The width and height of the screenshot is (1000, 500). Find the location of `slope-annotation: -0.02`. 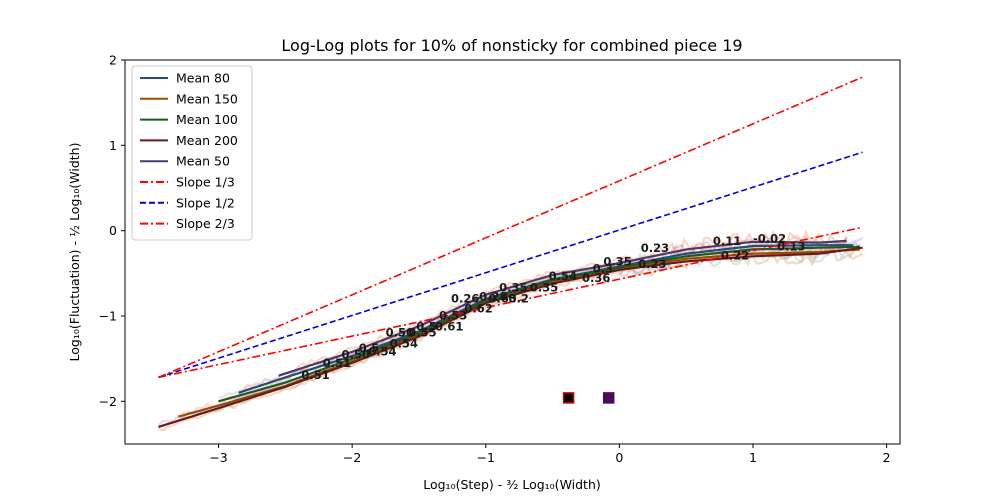

slope-annotation: -0.02 is located at coordinates (769, 239).